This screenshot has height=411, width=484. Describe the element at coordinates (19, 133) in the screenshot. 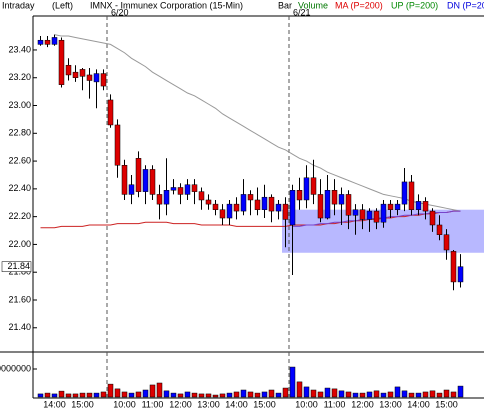

I see `y-tick-label: 22.80` at that location.